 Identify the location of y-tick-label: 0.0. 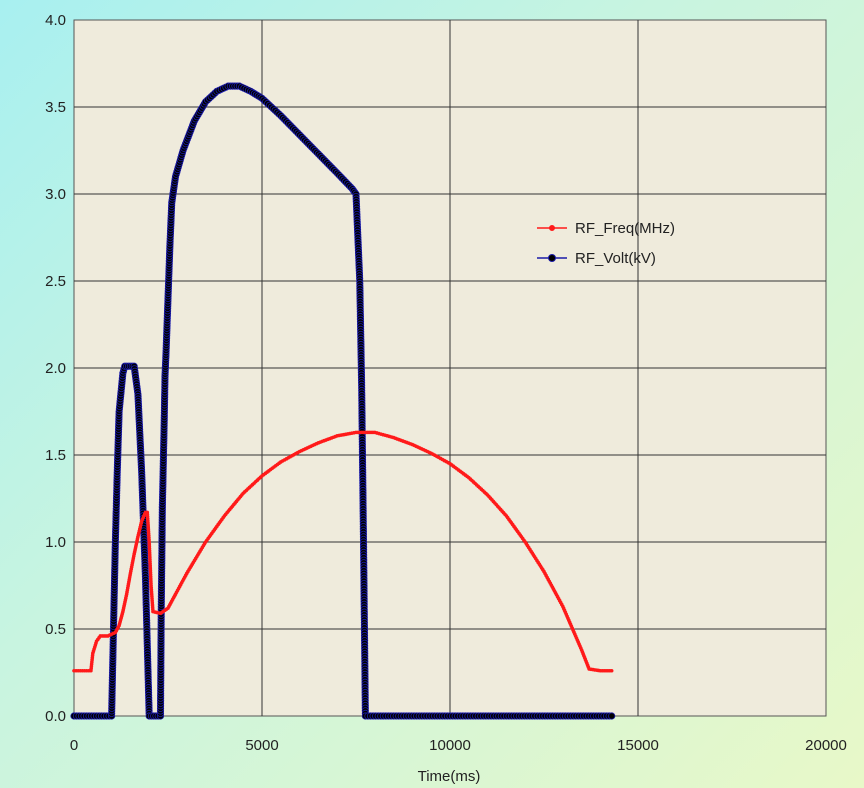
(55, 716).